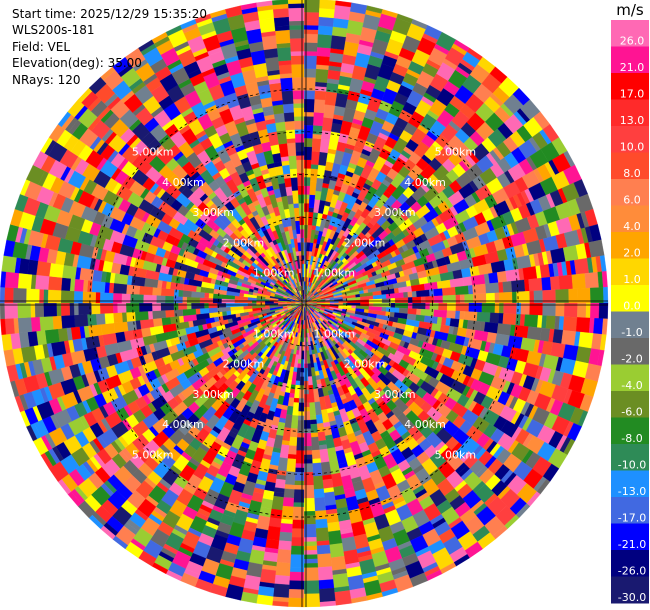 The image size is (650, 610). What do you see at coordinates (631, 385) in the screenshot?
I see `colorbar-tick-label: -4.0` at bounding box center [631, 385].